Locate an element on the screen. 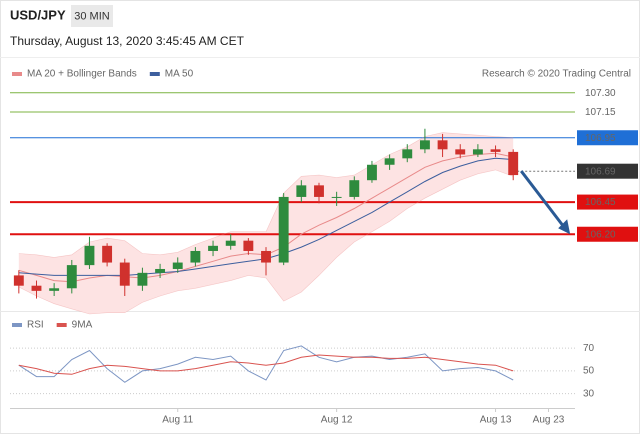 The image size is (640, 434). interval: 30 MIN is located at coordinates (92, 16).